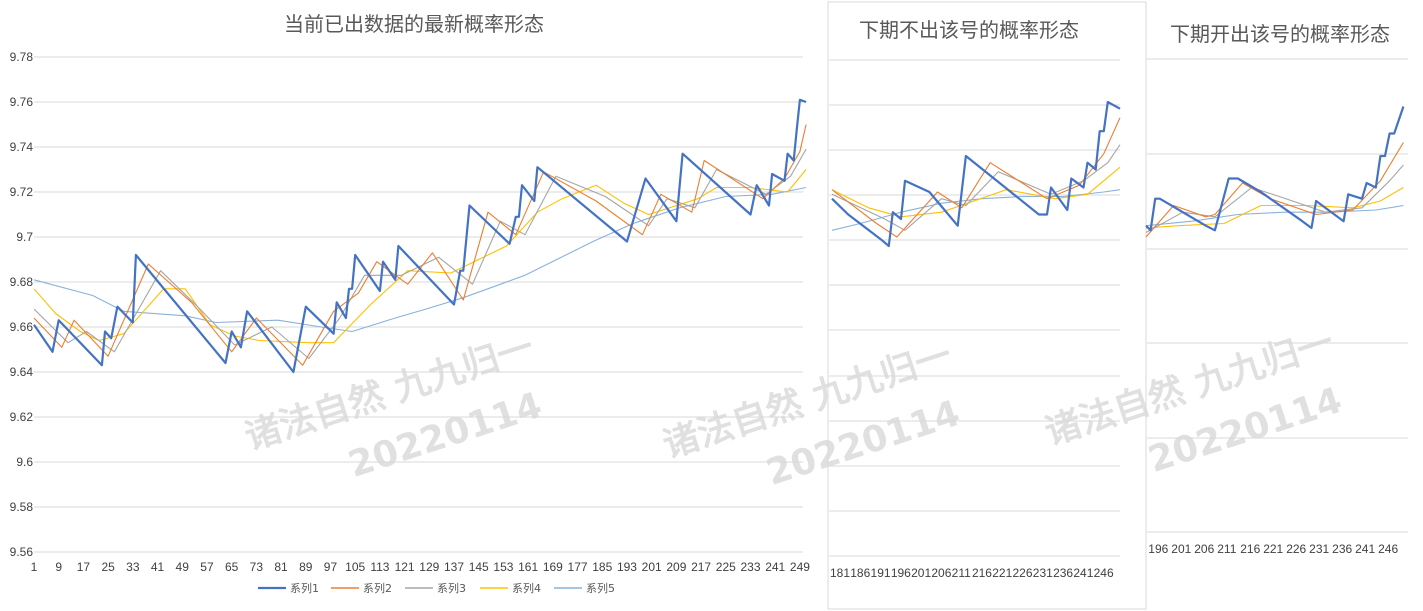 Image resolution: width=1423 pixels, height=611 pixels. What do you see at coordinates (304, 588) in the screenshot?
I see `legend-label-1: 系列1` at bounding box center [304, 588].